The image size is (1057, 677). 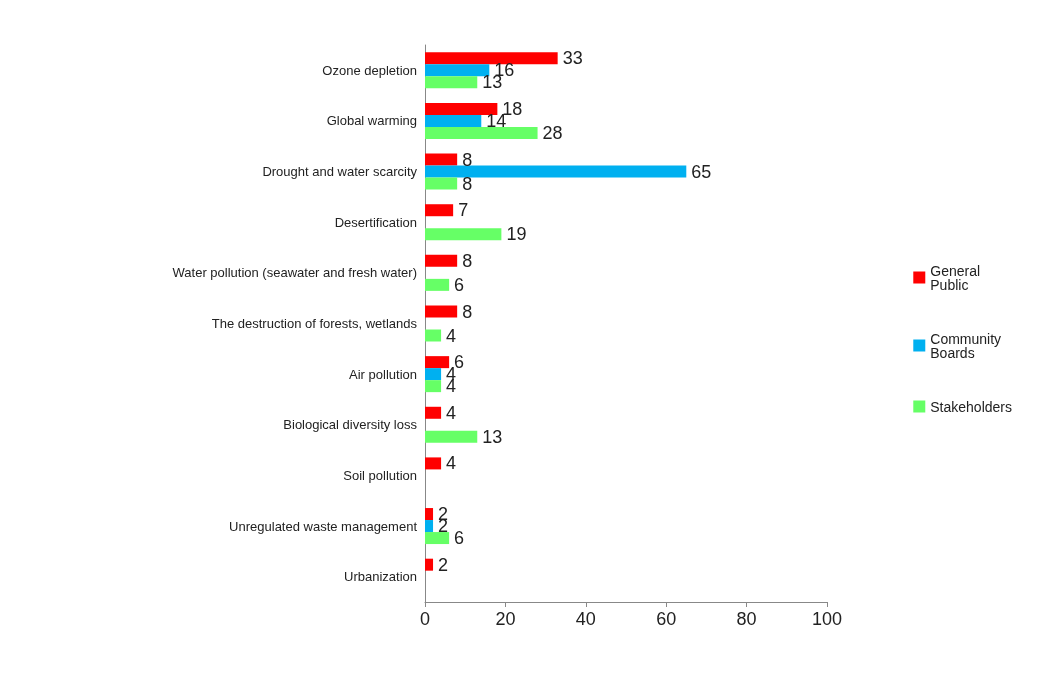 What do you see at coordinates (380, 577) in the screenshot?
I see `y-tick-label: Urbanization` at bounding box center [380, 577].